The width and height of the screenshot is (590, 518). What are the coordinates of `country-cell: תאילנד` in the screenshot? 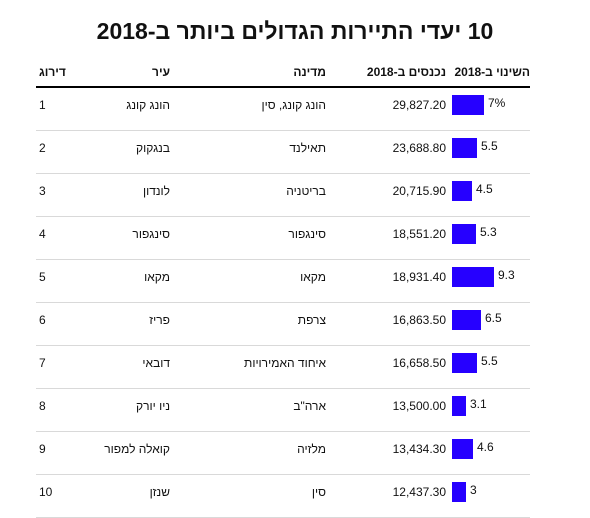 It's located at (307, 148).